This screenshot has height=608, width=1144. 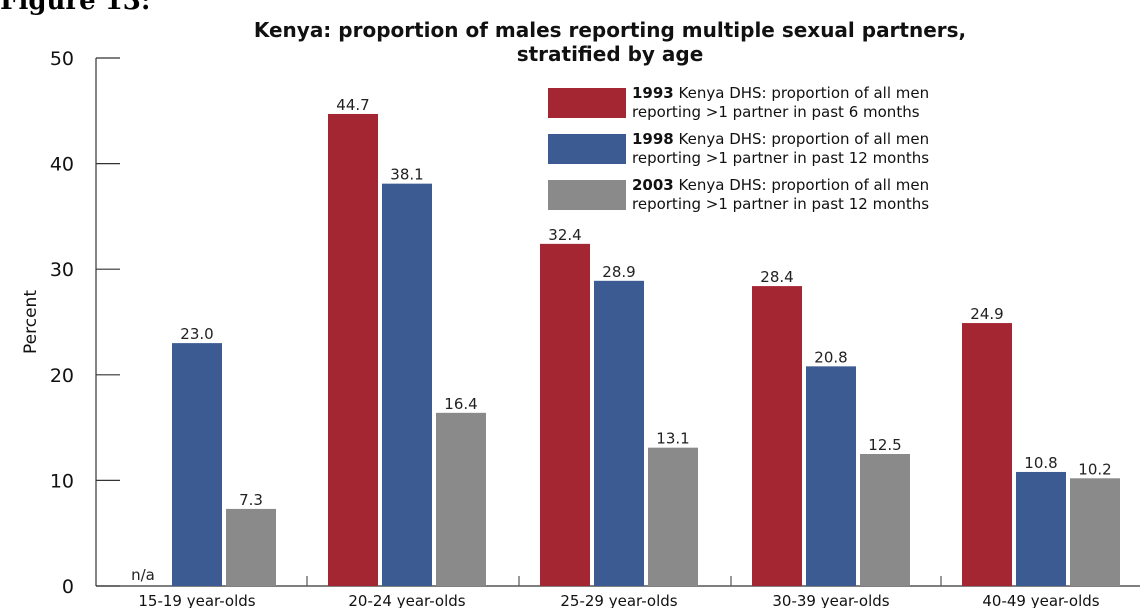 What do you see at coordinates (62, 59) in the screenshot?
I see `y-tick-label-50: 50` at bounding box center [62, 59].